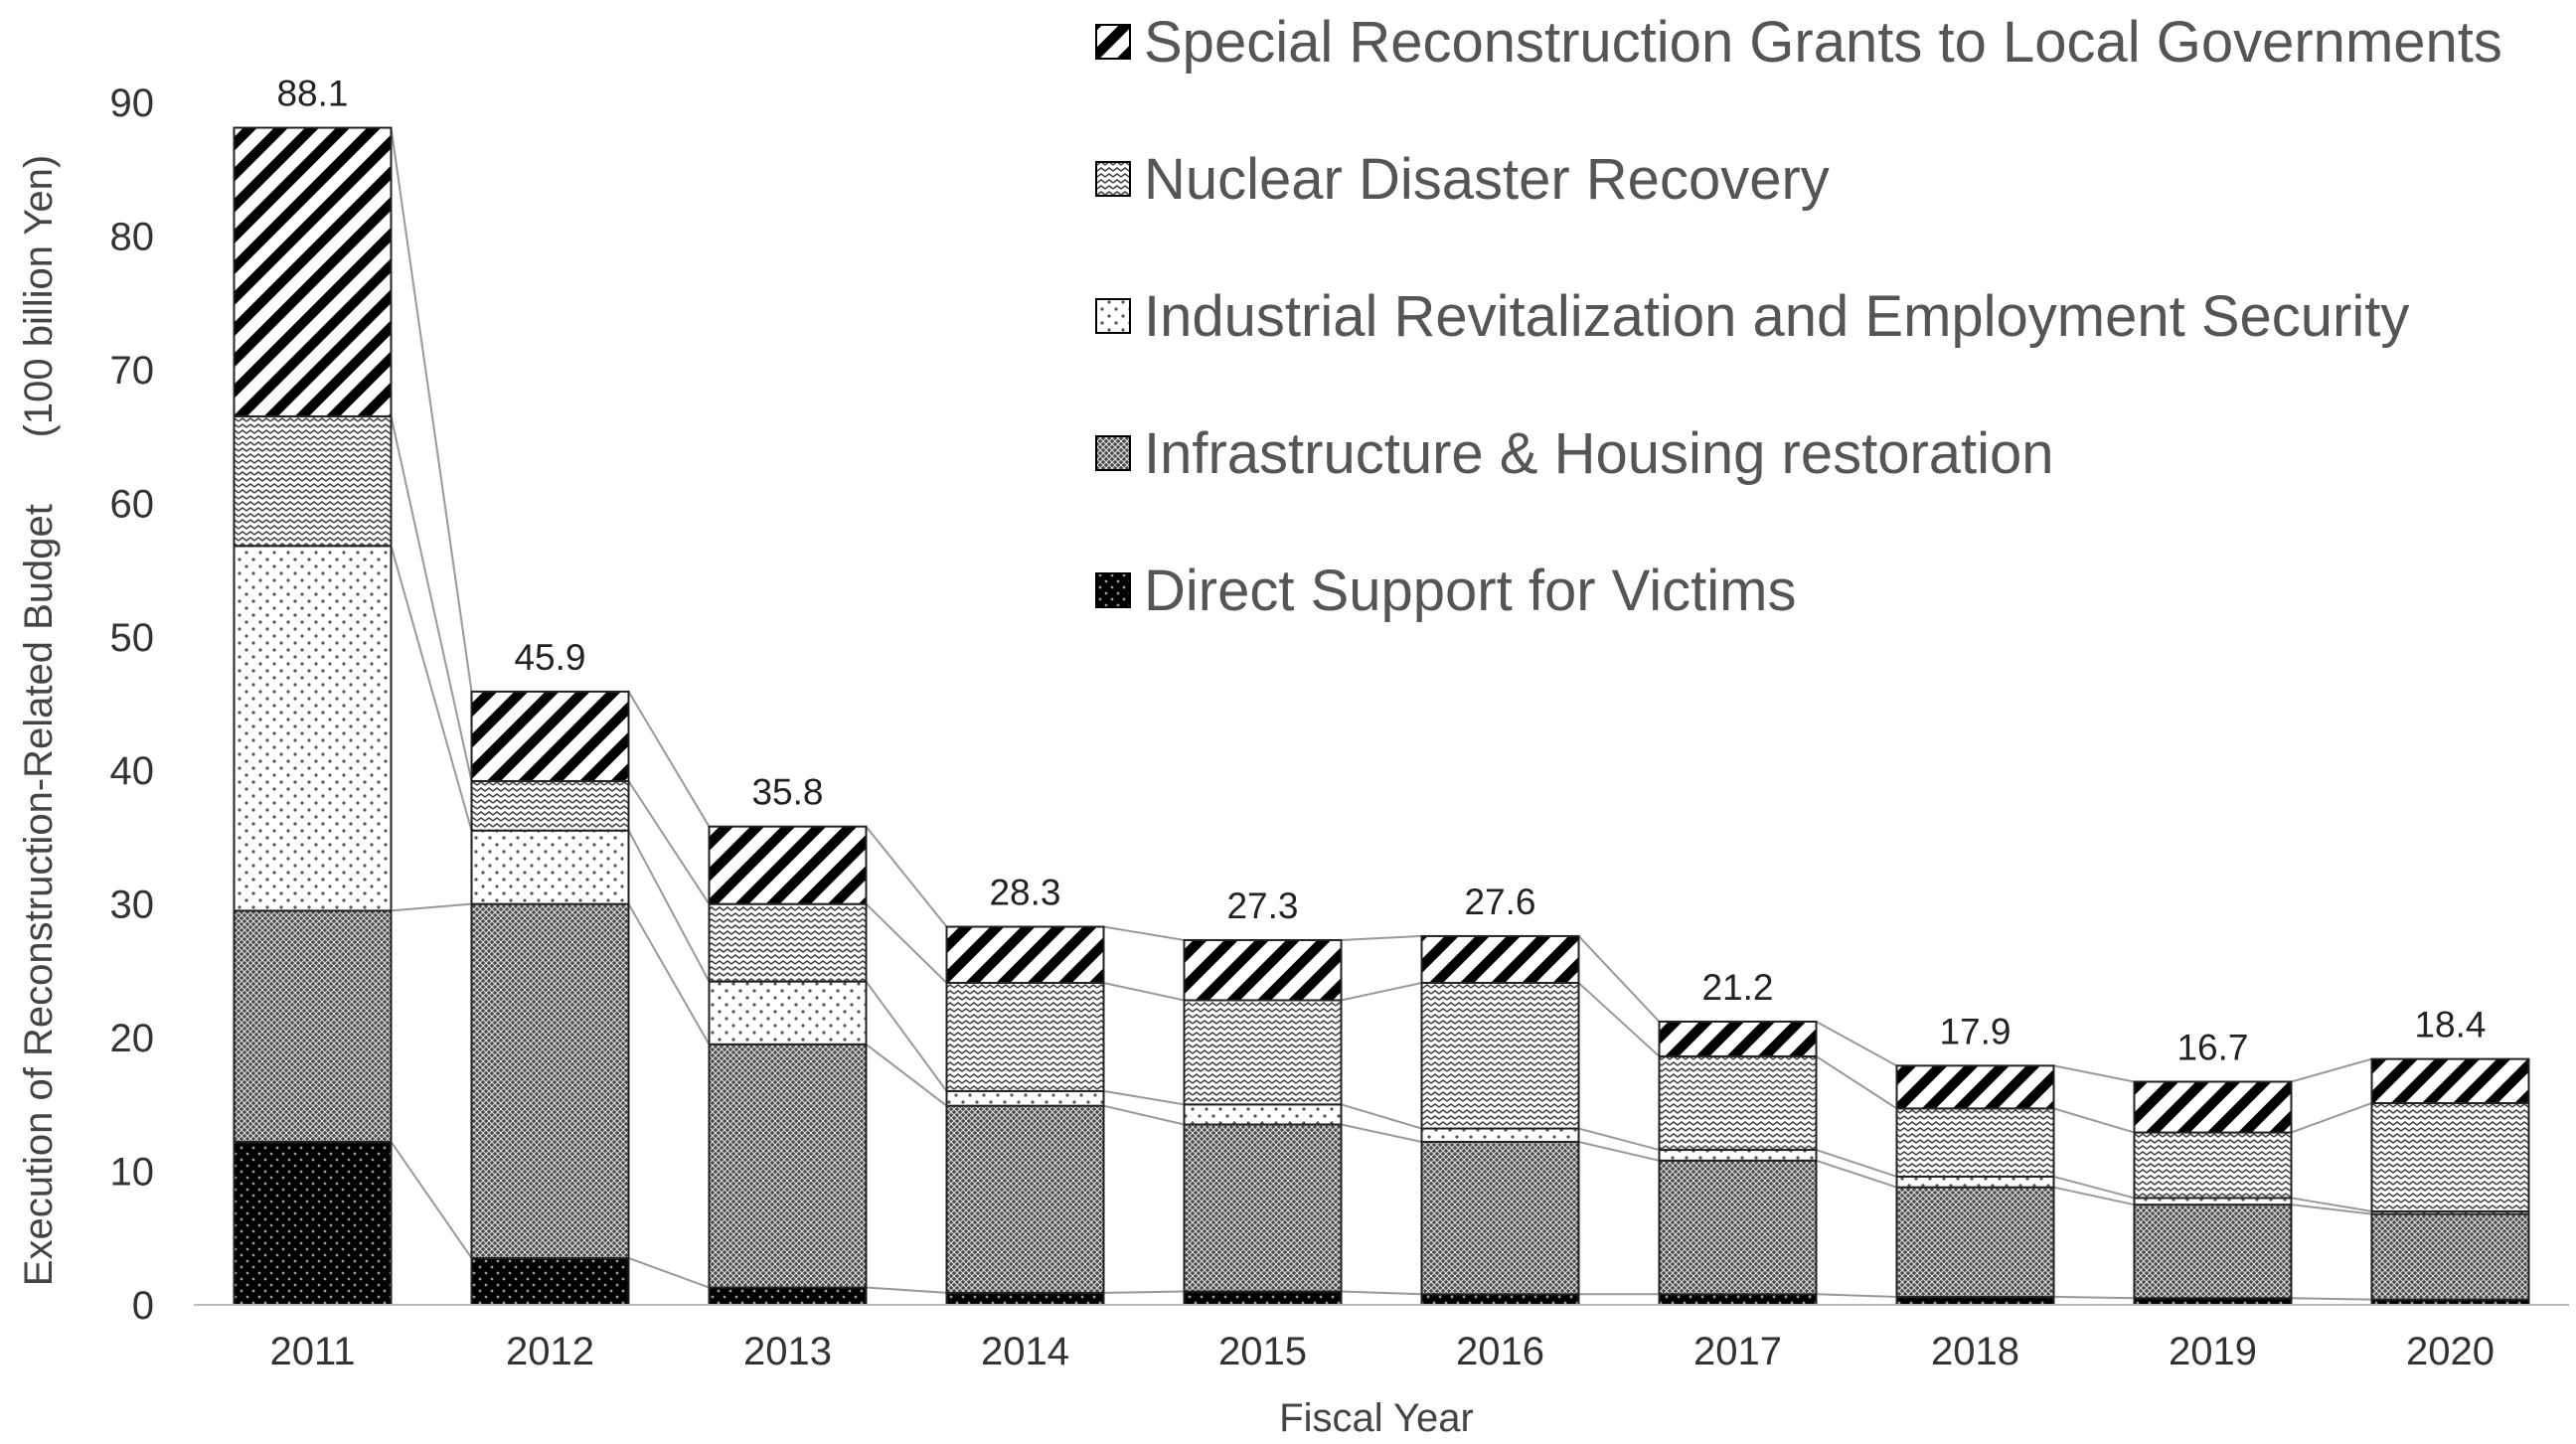 This screenshot has height=1444, width=2576. Describe the element at coordinates (132, 905) in the screenshot. I see `y-tick-label: 30` at that location.